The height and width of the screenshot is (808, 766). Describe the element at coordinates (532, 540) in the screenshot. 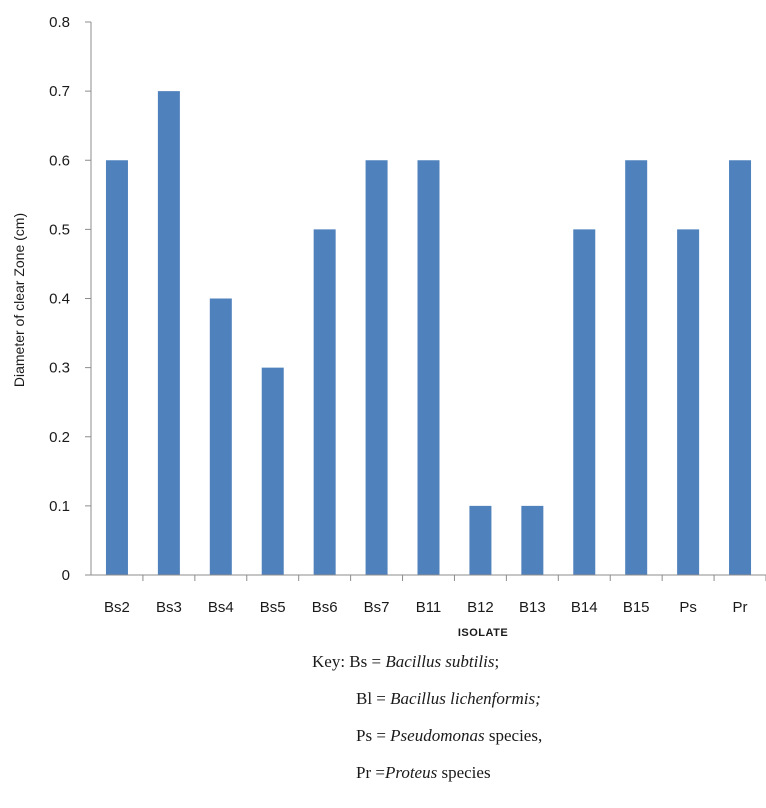

I see `bar-b13` at that location.